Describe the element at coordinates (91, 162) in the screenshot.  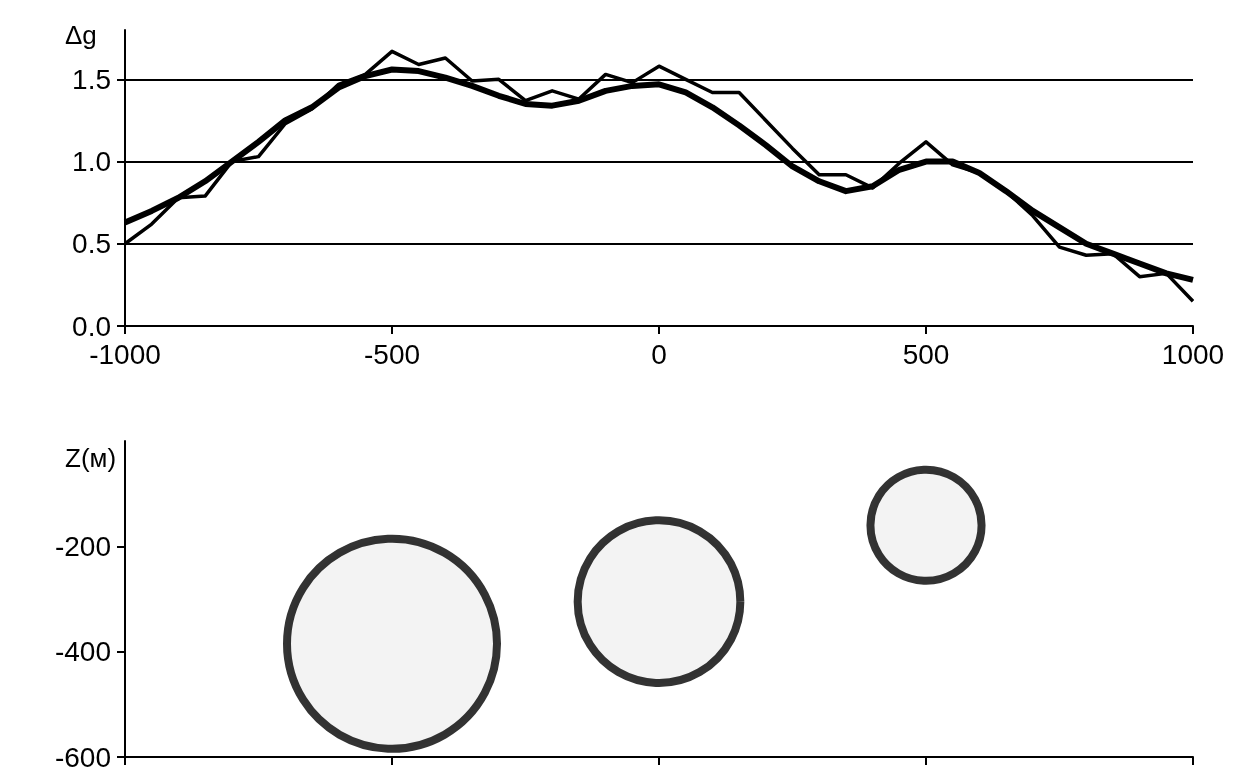
I see `y-tick-label: 1.0` at that location.